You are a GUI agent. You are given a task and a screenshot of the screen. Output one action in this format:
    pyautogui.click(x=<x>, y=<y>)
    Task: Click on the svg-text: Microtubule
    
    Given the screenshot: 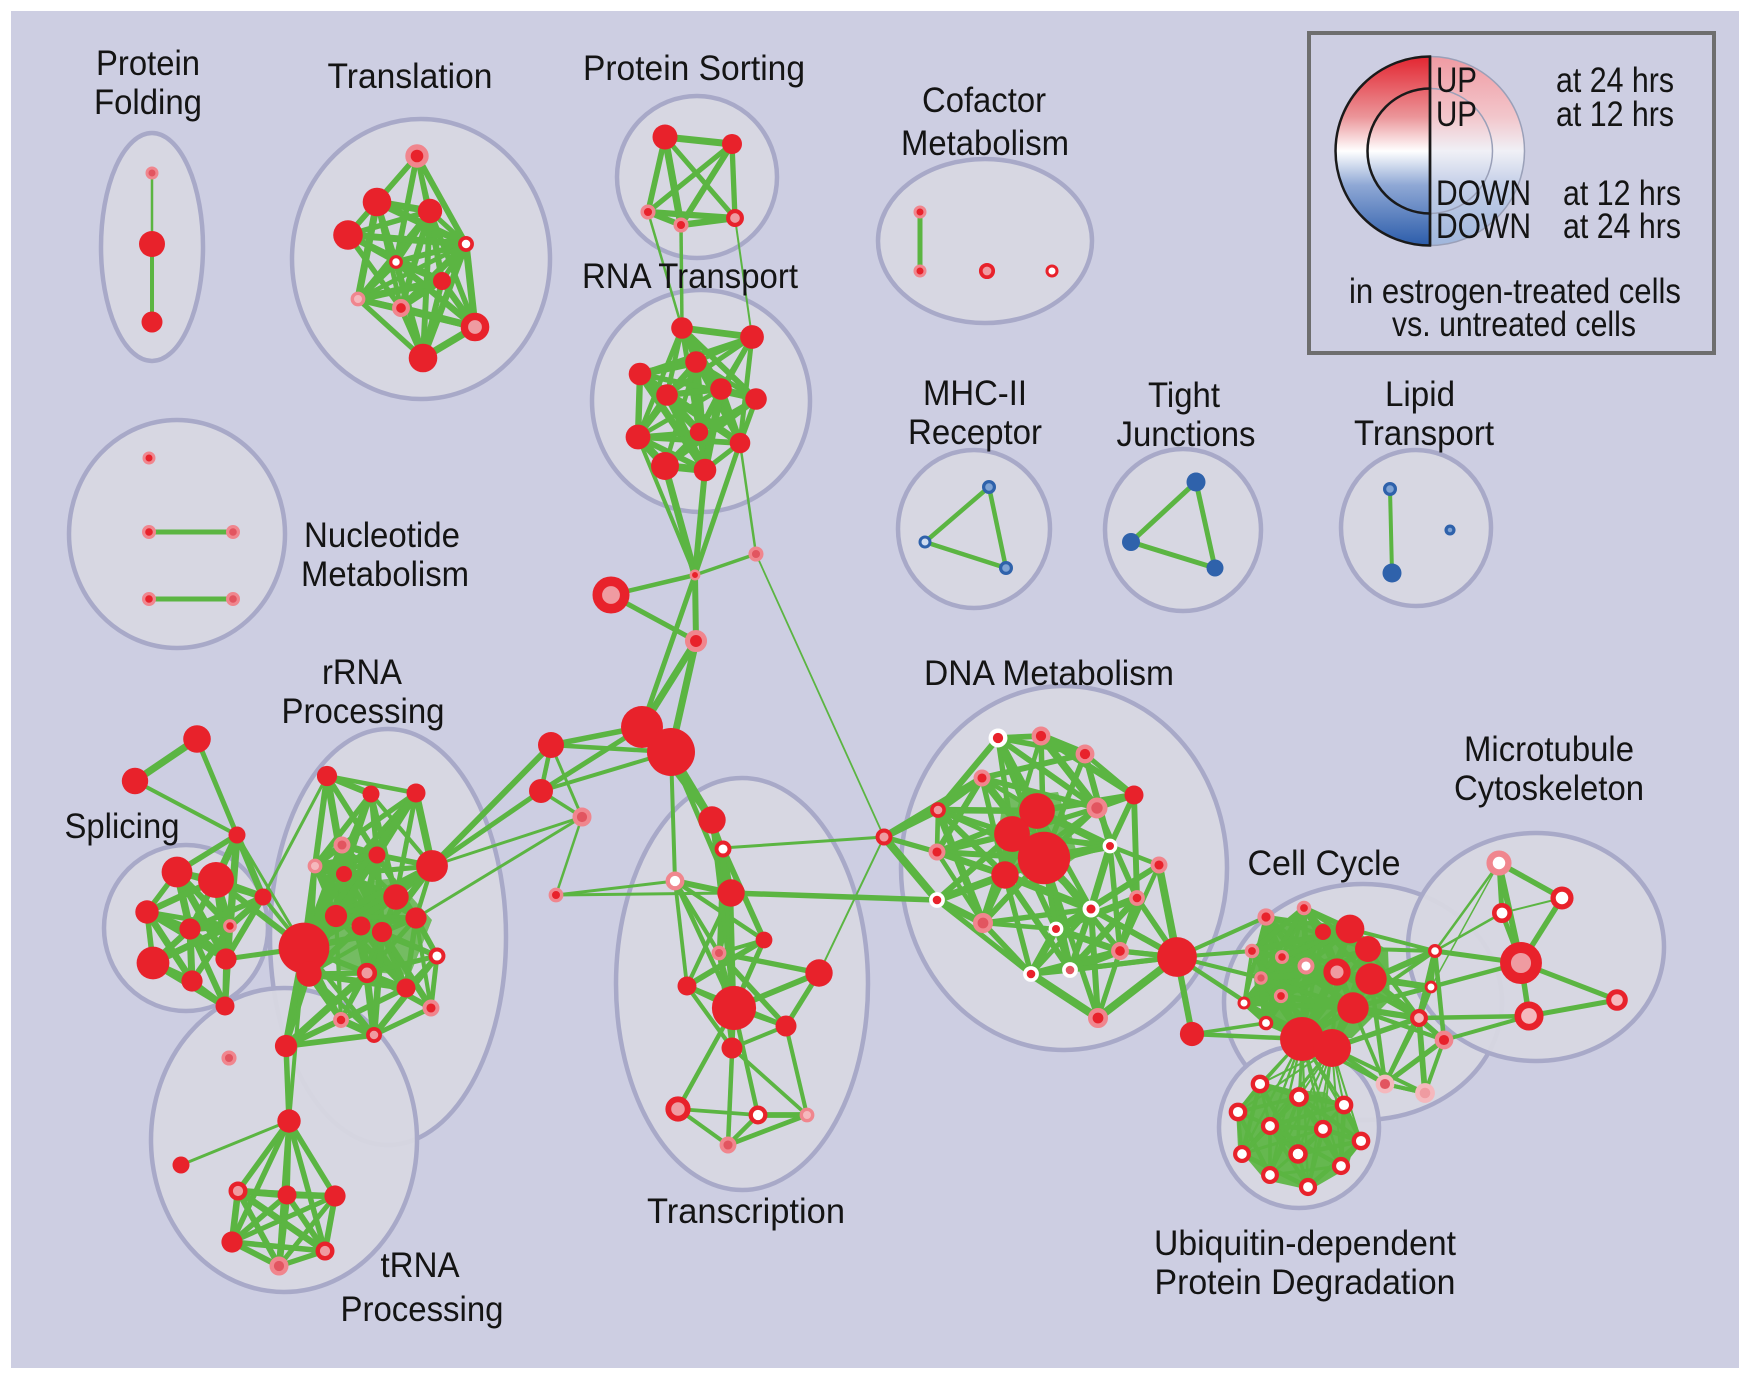 What is the action you would take?
    pyautogui.click(x=1549, y=749)
    